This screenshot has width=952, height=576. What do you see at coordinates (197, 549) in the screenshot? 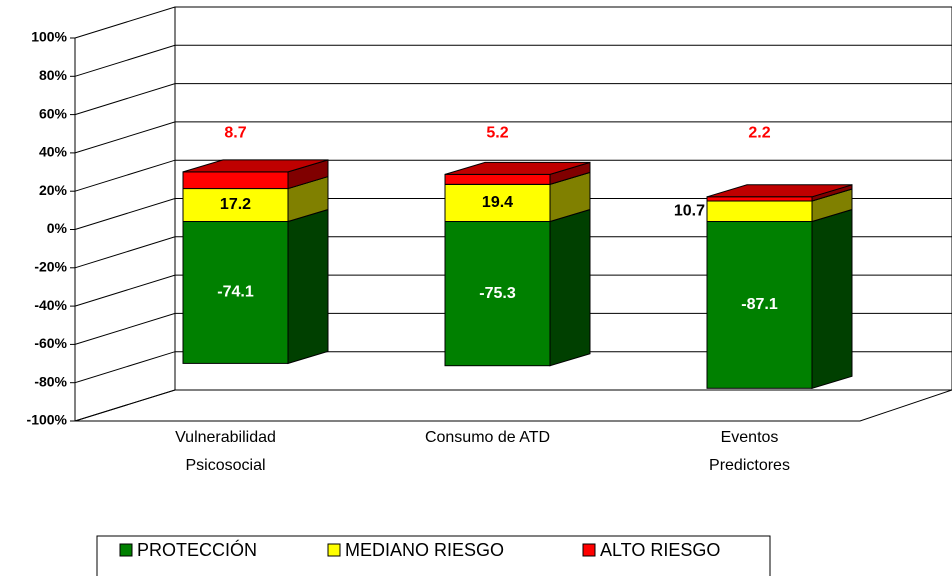
I see `legend-label: PROTECCIÓN` at bounding box center [197, 549].